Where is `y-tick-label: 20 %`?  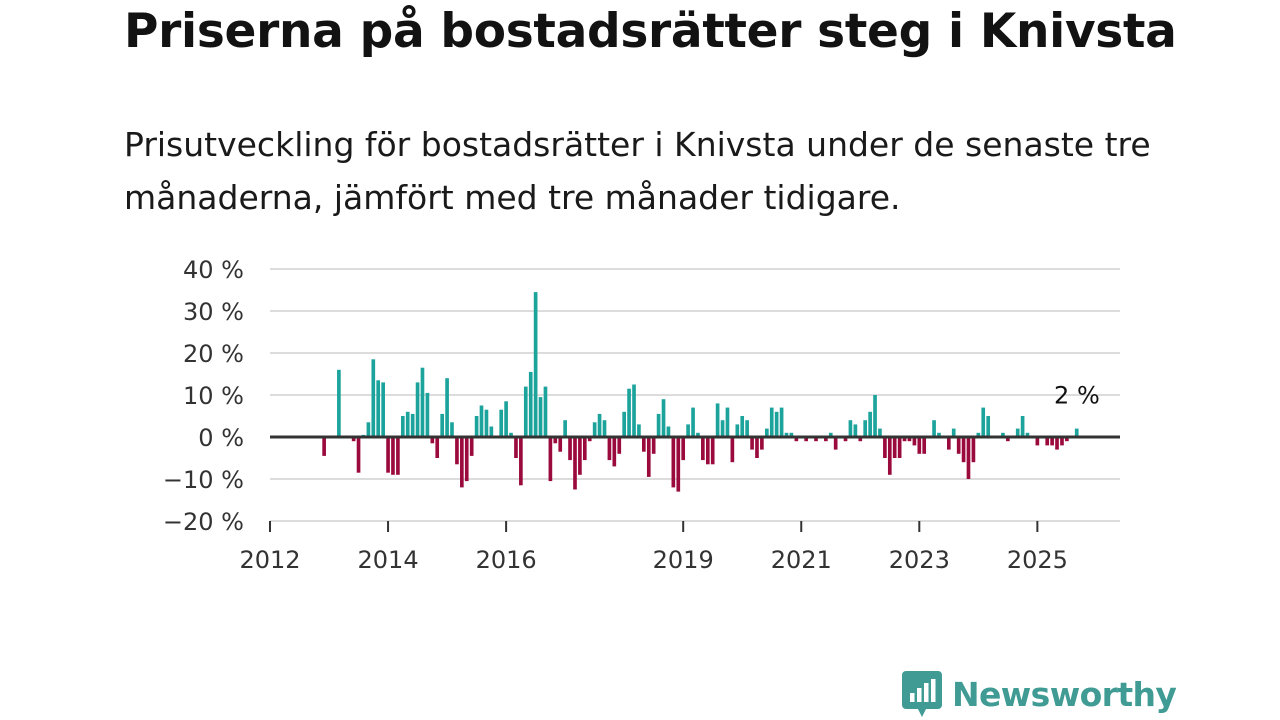 y-tick-label: 20 % is located at coordinates (213, 354).